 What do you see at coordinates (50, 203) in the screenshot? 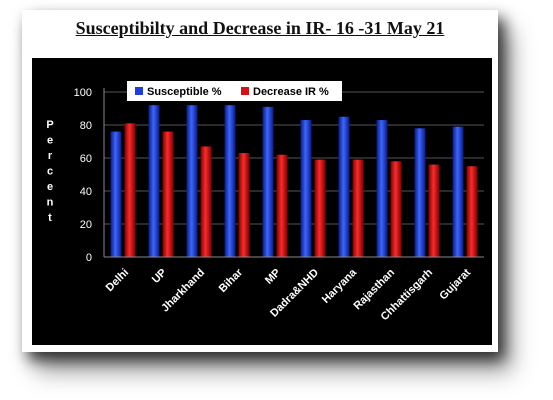
I see `y-axis-label-letter: n` at bounding box center [50, 203].